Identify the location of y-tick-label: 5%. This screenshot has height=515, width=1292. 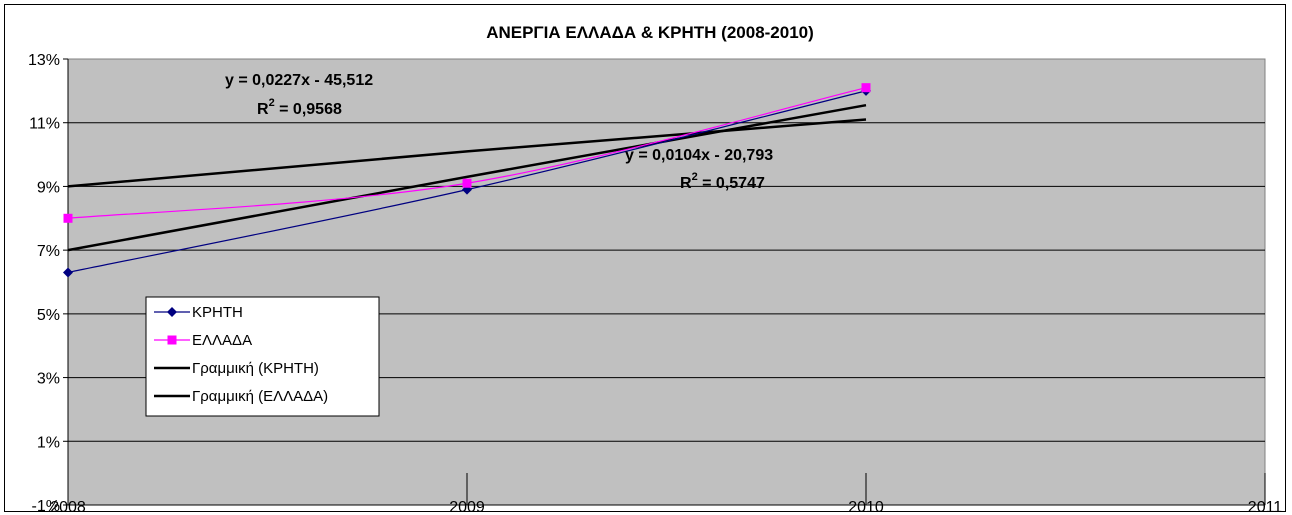
(48, 315).